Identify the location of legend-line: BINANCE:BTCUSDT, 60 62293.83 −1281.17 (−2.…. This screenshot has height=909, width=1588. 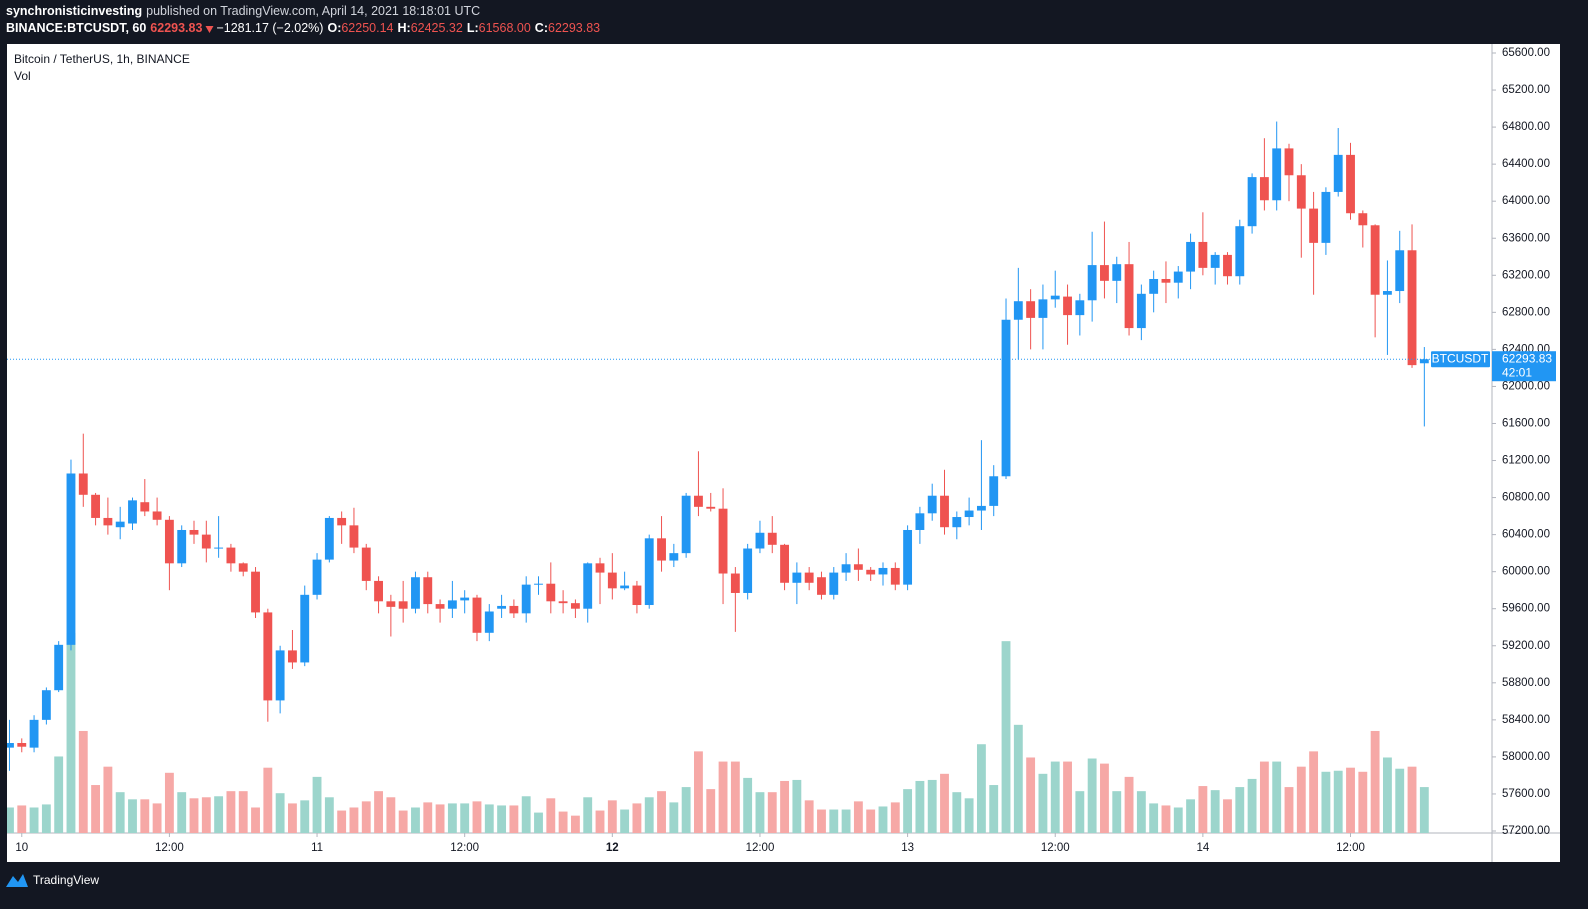
(303, 28).